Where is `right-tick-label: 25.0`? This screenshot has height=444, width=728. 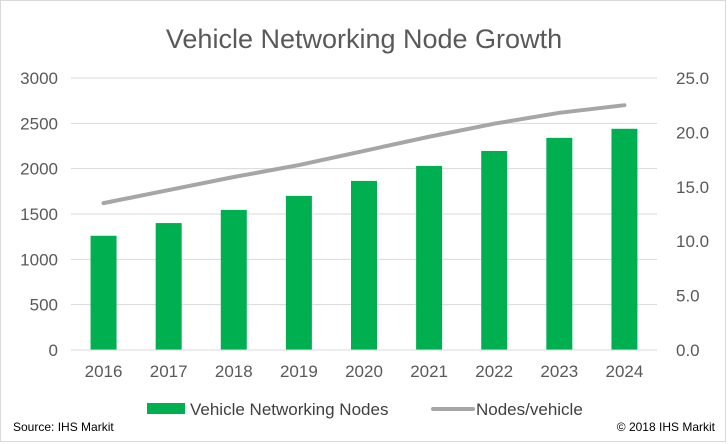
right-tick-label: 25.0 is located at coordinates (692, 78).